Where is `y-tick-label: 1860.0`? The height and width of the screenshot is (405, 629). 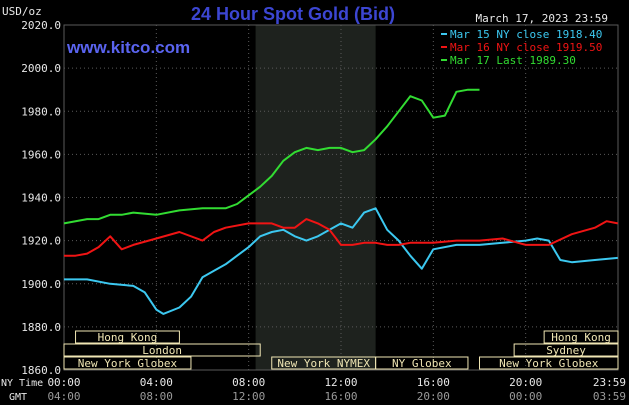 y-tick-label: 1860.0 is located at coordinates (41, 370).